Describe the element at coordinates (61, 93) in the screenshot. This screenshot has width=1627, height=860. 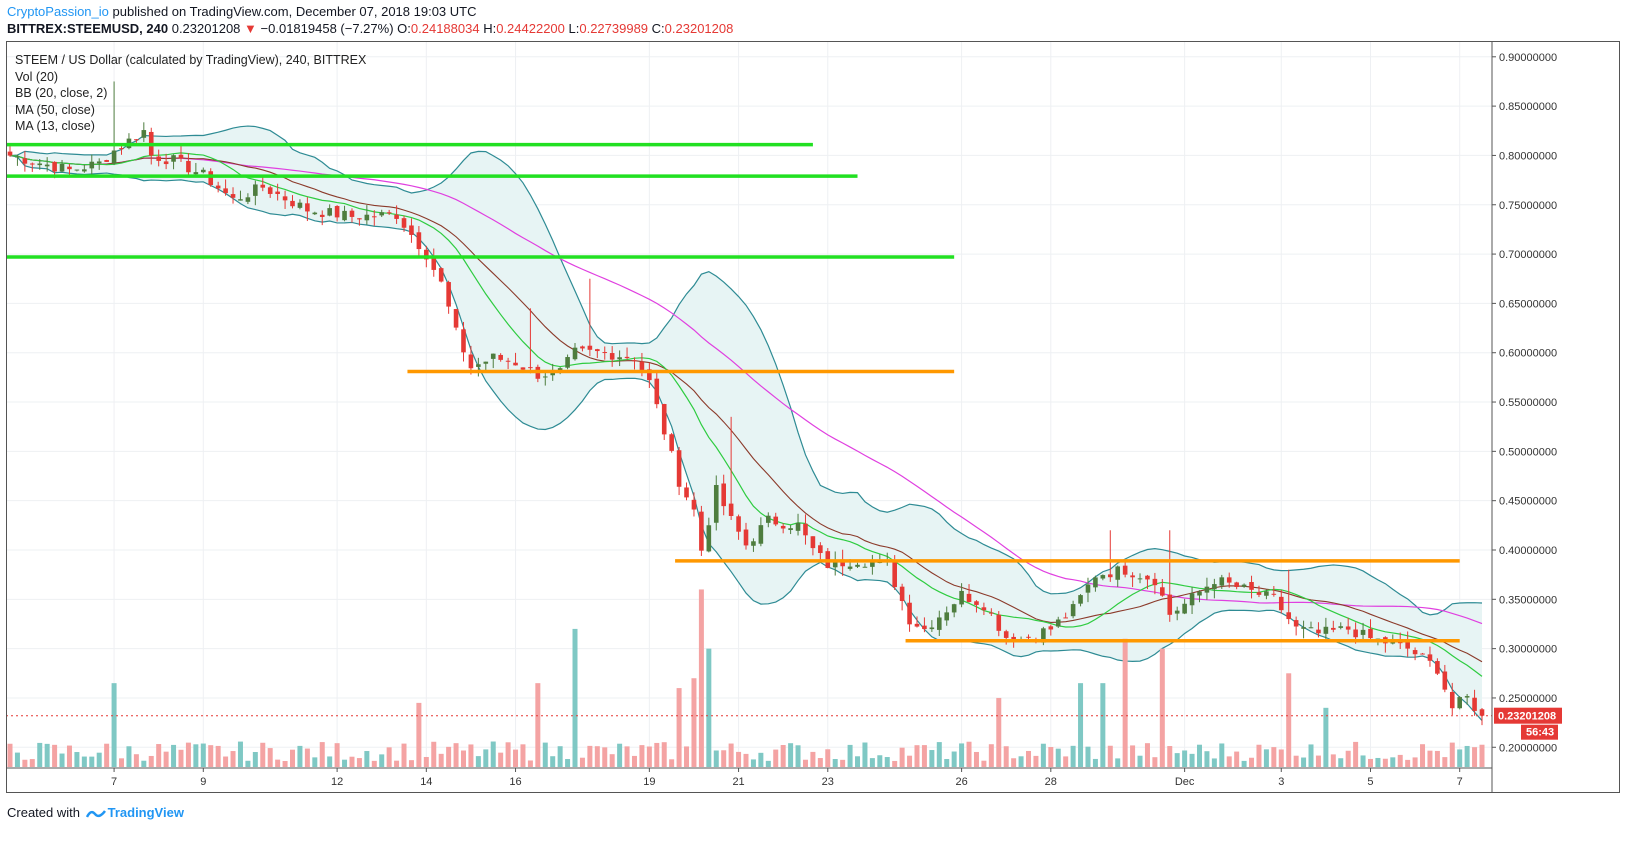
I see `legend-bollinger: BB (20, close, 2)` at that location.